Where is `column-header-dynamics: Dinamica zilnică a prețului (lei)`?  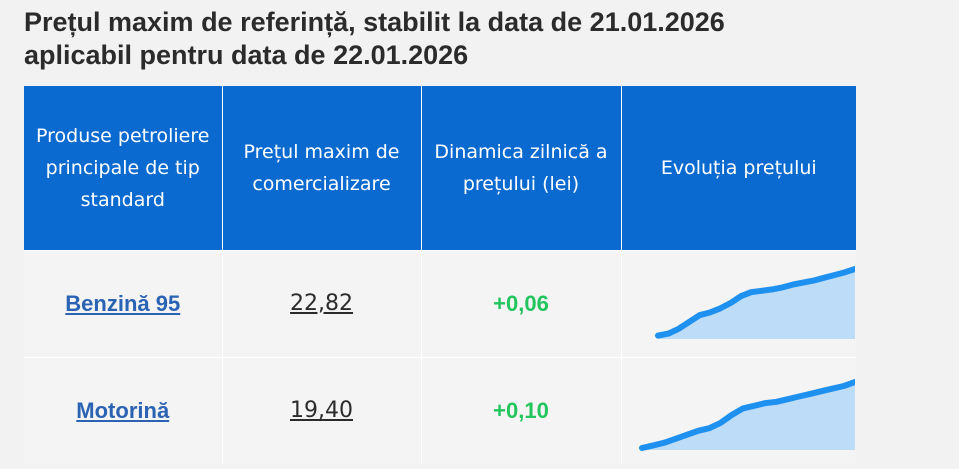
column-header-dynamics: Dinamica zilnică a prețului (lei) is located at coordinates (521, 168).